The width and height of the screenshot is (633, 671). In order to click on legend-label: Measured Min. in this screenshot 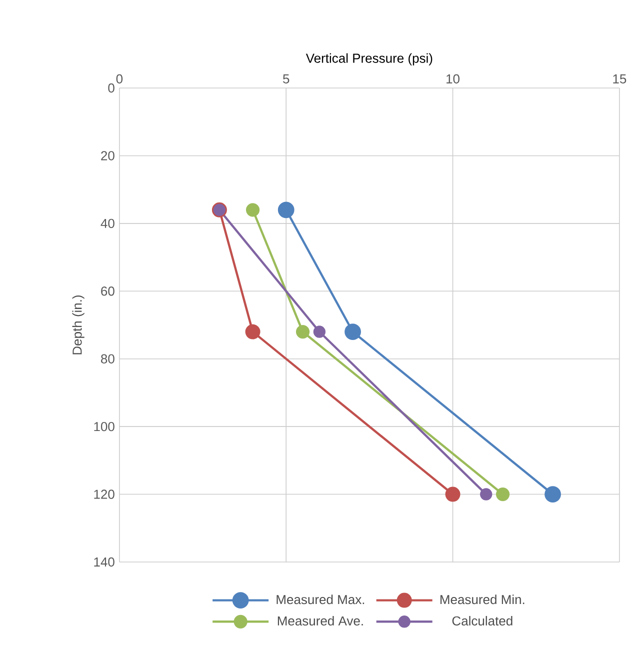, I will do `click(482, 599)`.